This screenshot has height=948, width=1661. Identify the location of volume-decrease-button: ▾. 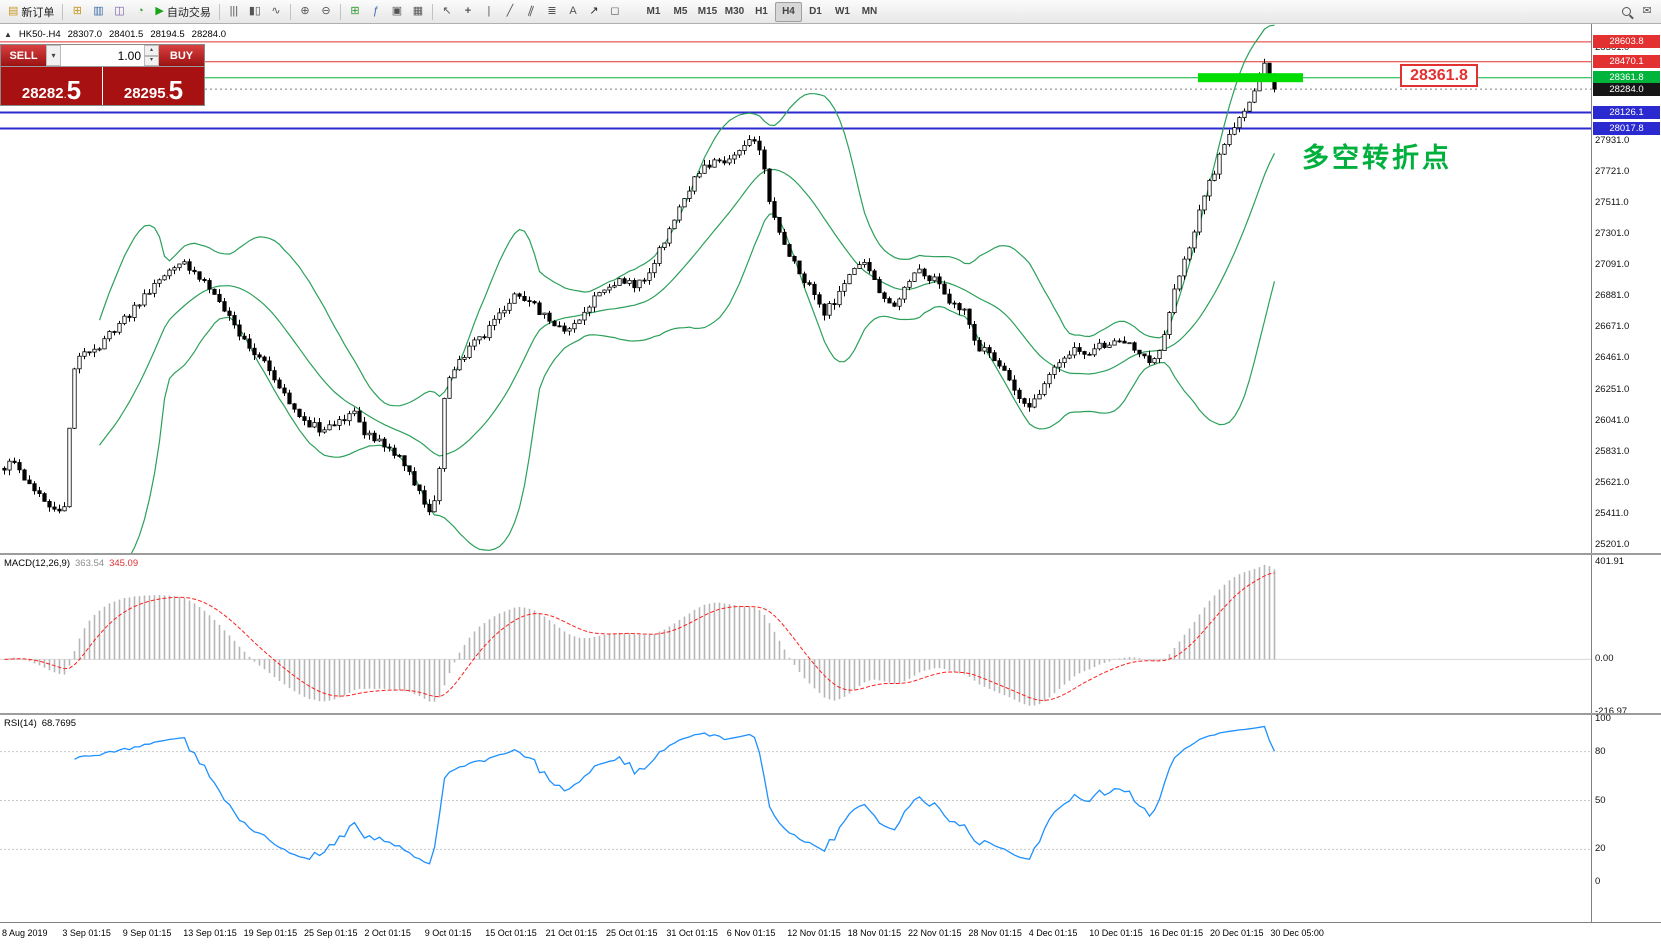
(151, 60).